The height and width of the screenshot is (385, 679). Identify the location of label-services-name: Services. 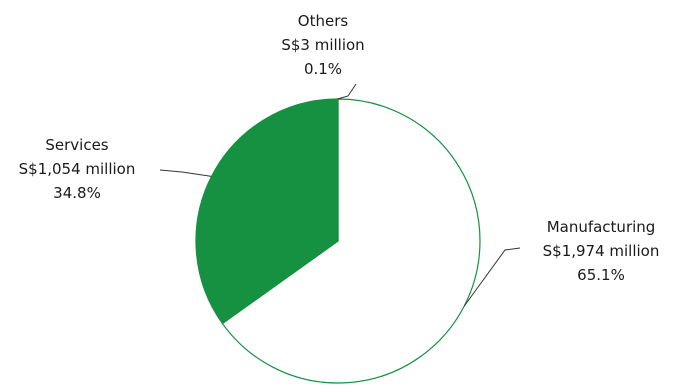
(76, 145).